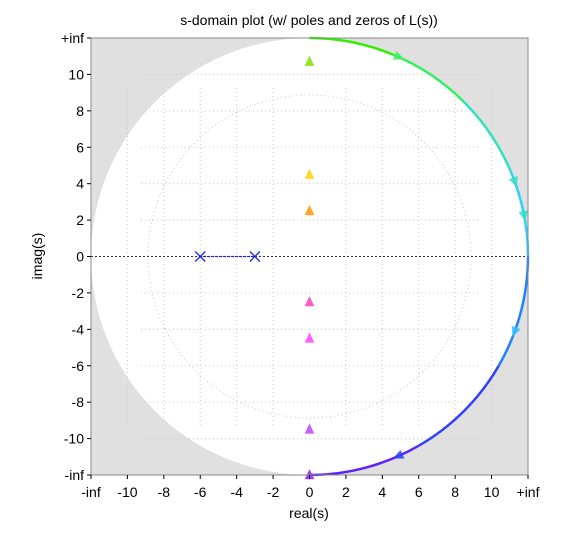  I want to click on x-tick-labels: -inf -10 -8 -6 -4 -2 0 2 4 6 8 10 +inf, so click(310, 487).